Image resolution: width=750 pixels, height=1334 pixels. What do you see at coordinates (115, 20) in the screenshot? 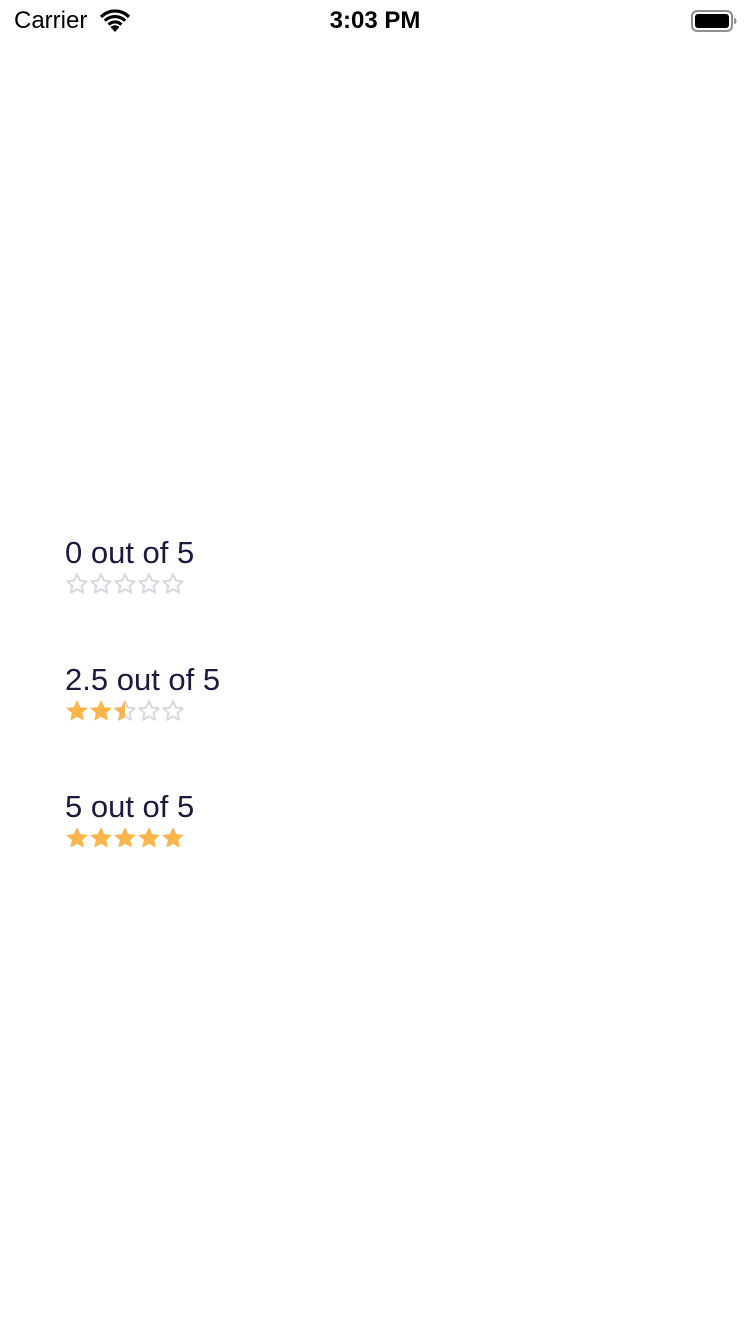
I see `wifi-icon` at bounding box center [115, 20].